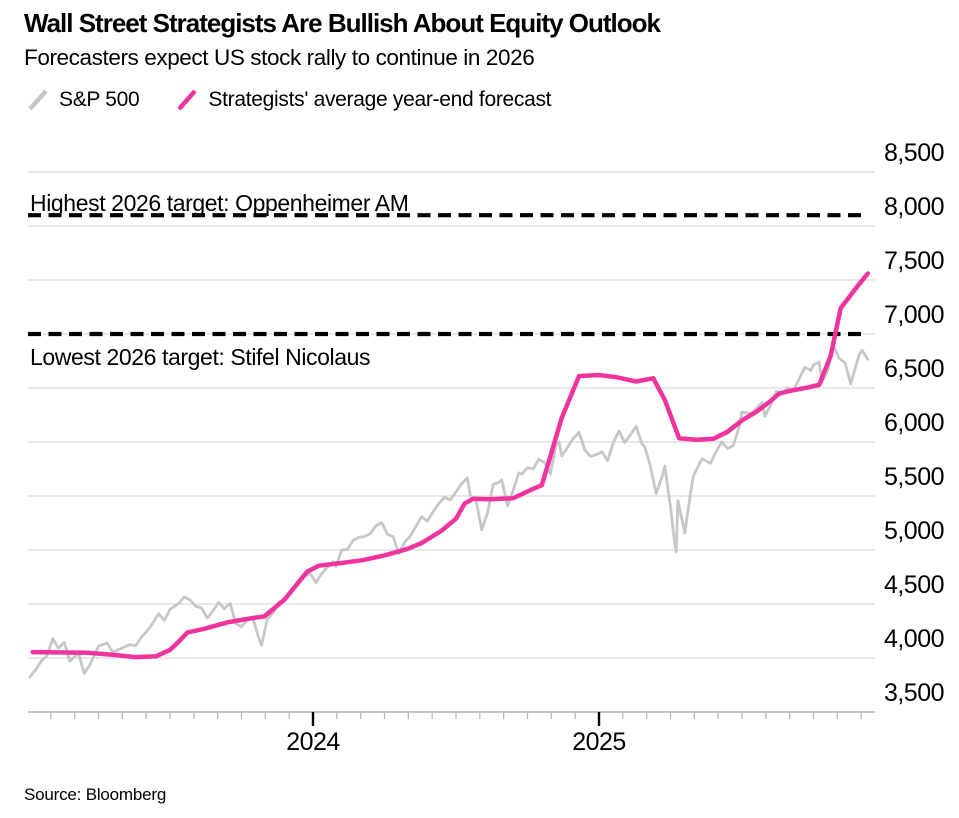 This screenshot has height=818, width=959. I want to click on highest-target-annotation: Highest 2026 target: Oppenheimer AM, so click(219, 203).